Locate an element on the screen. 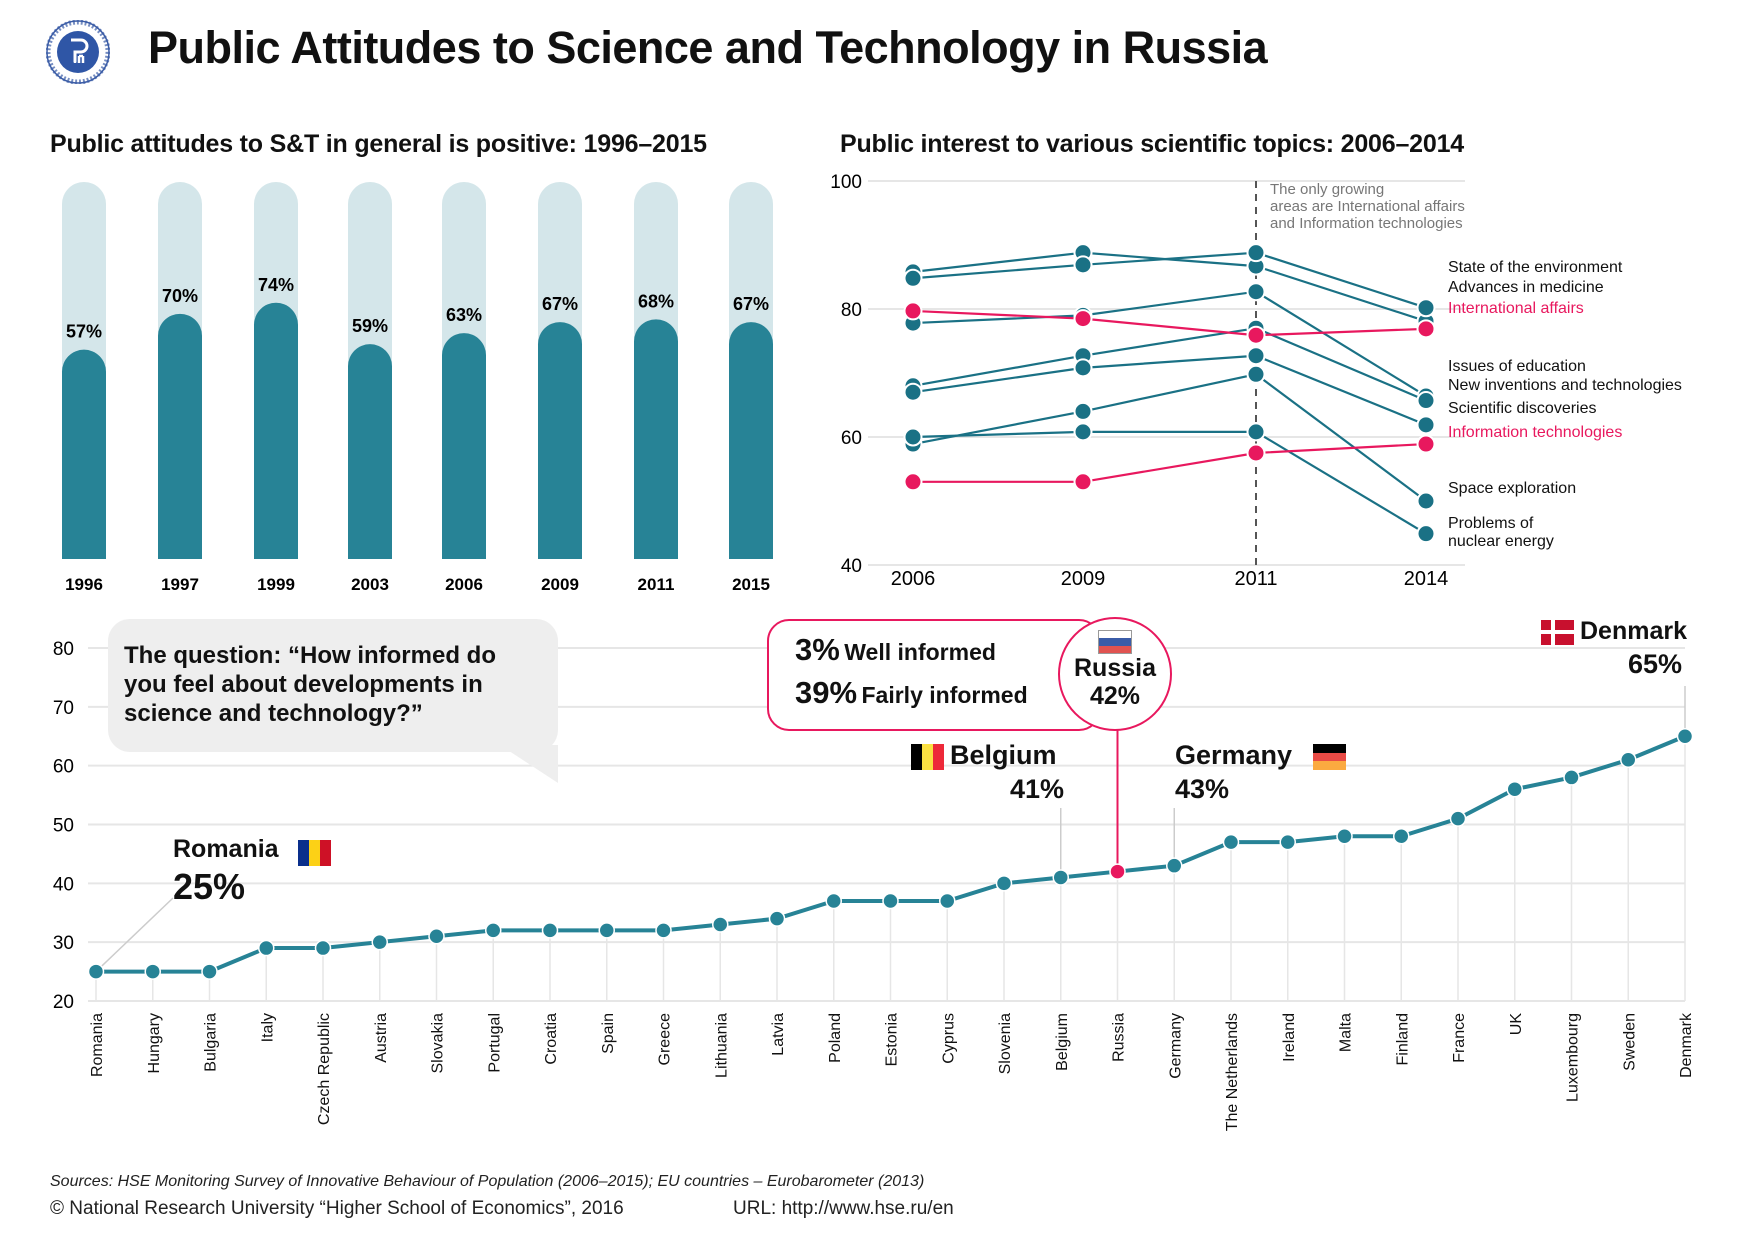  bar-group: 57% 1996 is located at coordinates (84, 388).